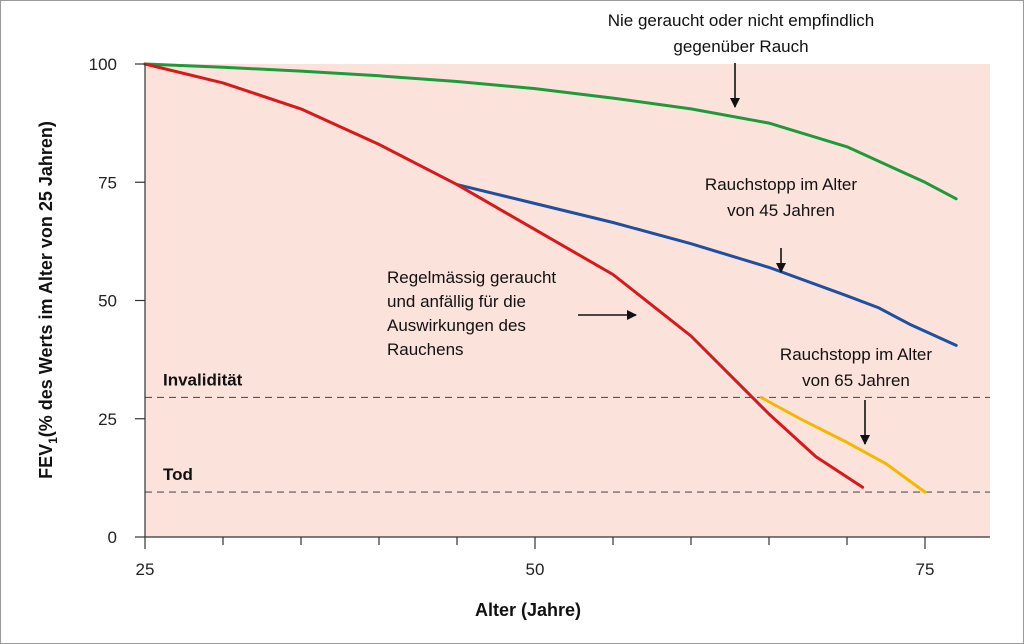  What do you see at coordinates (178, 474) in the screenshot?
I see `reference-line-label: Tod` at bounding box center [178, 474].